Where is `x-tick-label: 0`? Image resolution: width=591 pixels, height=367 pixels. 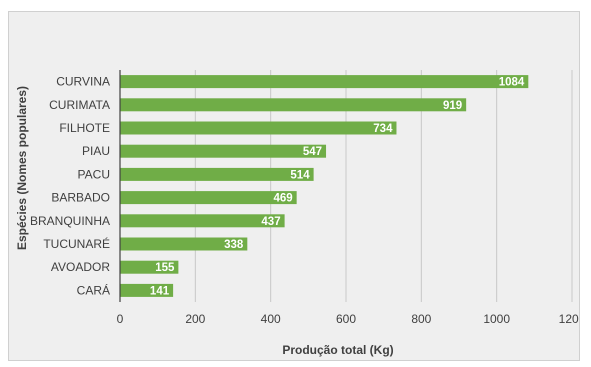 x-tick-label: 0 is located at coordinates (120, 319).